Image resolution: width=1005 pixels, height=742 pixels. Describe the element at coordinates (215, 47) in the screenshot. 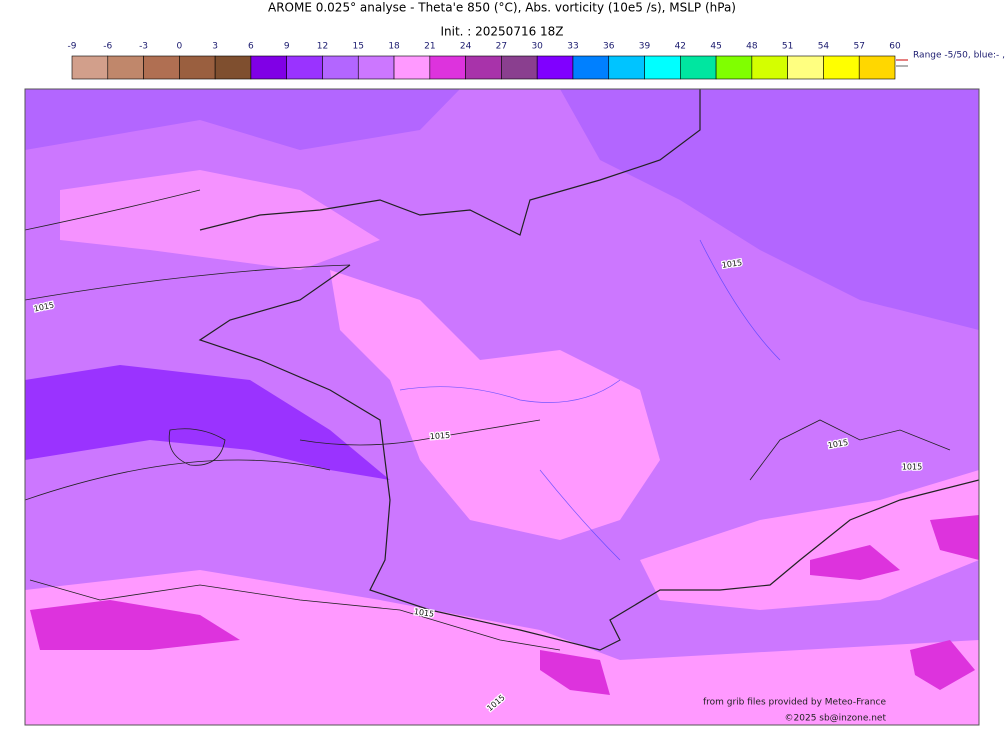

I see `colorbar-tick-label: 3` at that location.